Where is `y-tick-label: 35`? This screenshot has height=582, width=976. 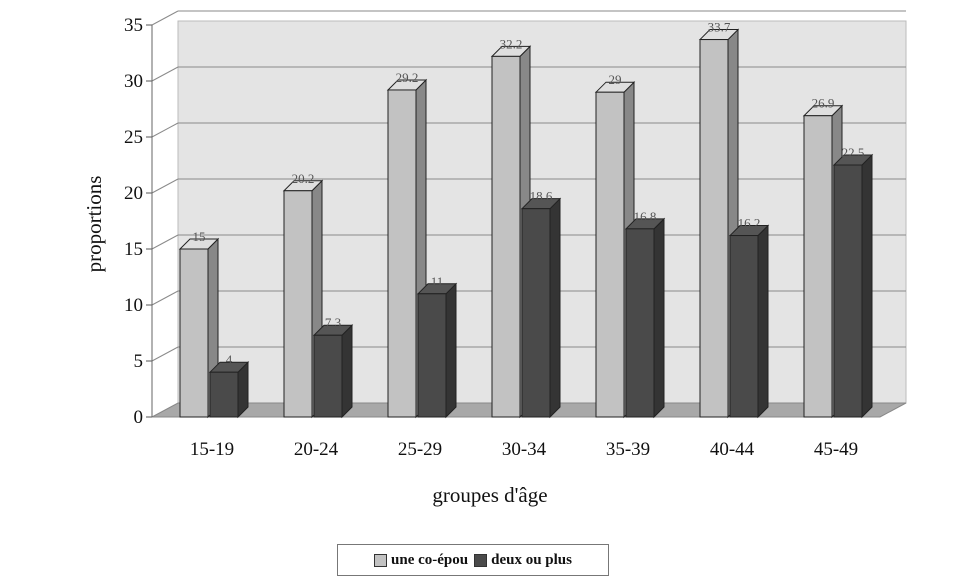
y-tick-label: 35 is located at coordinates (133, 25).